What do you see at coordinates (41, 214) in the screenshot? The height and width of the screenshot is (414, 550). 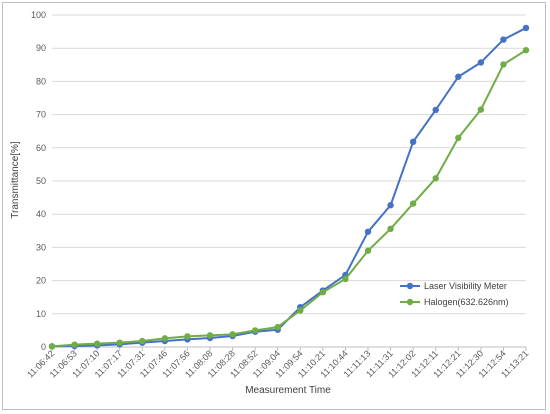 I see `y-tick-label: 40` at bounding box center [41, 214].